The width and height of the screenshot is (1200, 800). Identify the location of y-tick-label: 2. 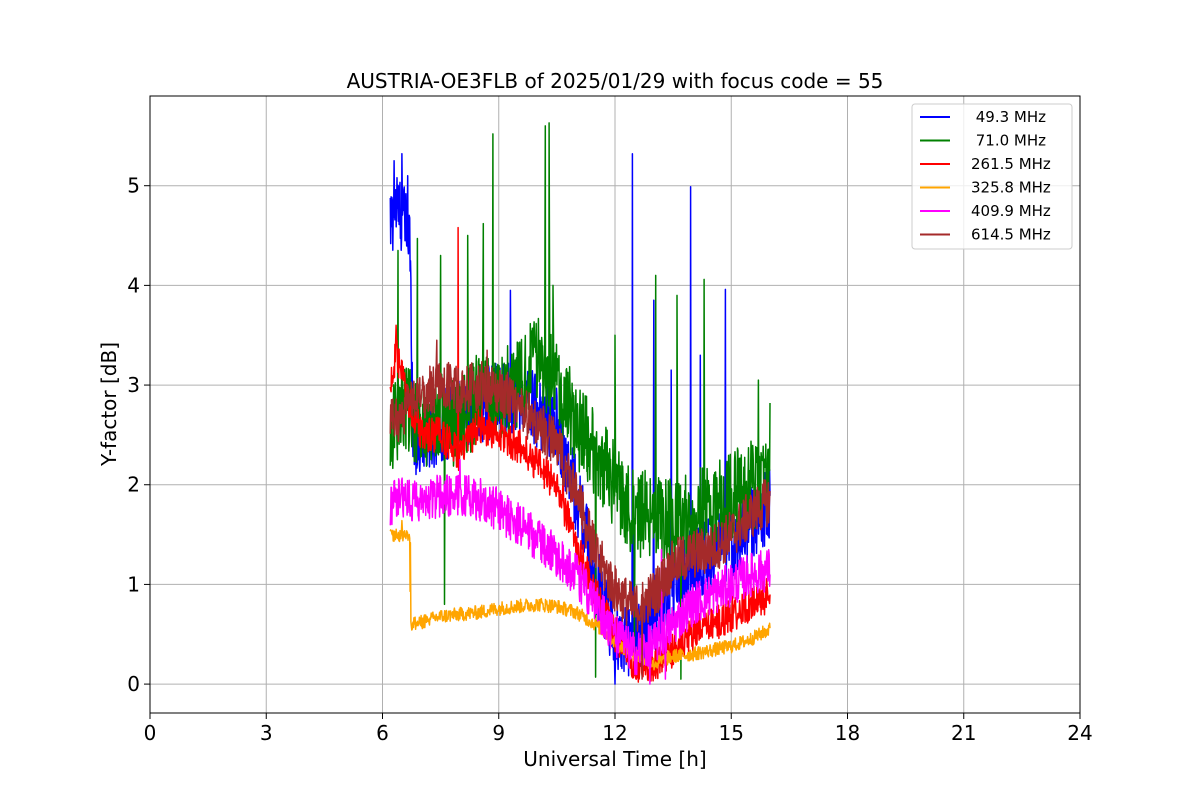
(133, 485).